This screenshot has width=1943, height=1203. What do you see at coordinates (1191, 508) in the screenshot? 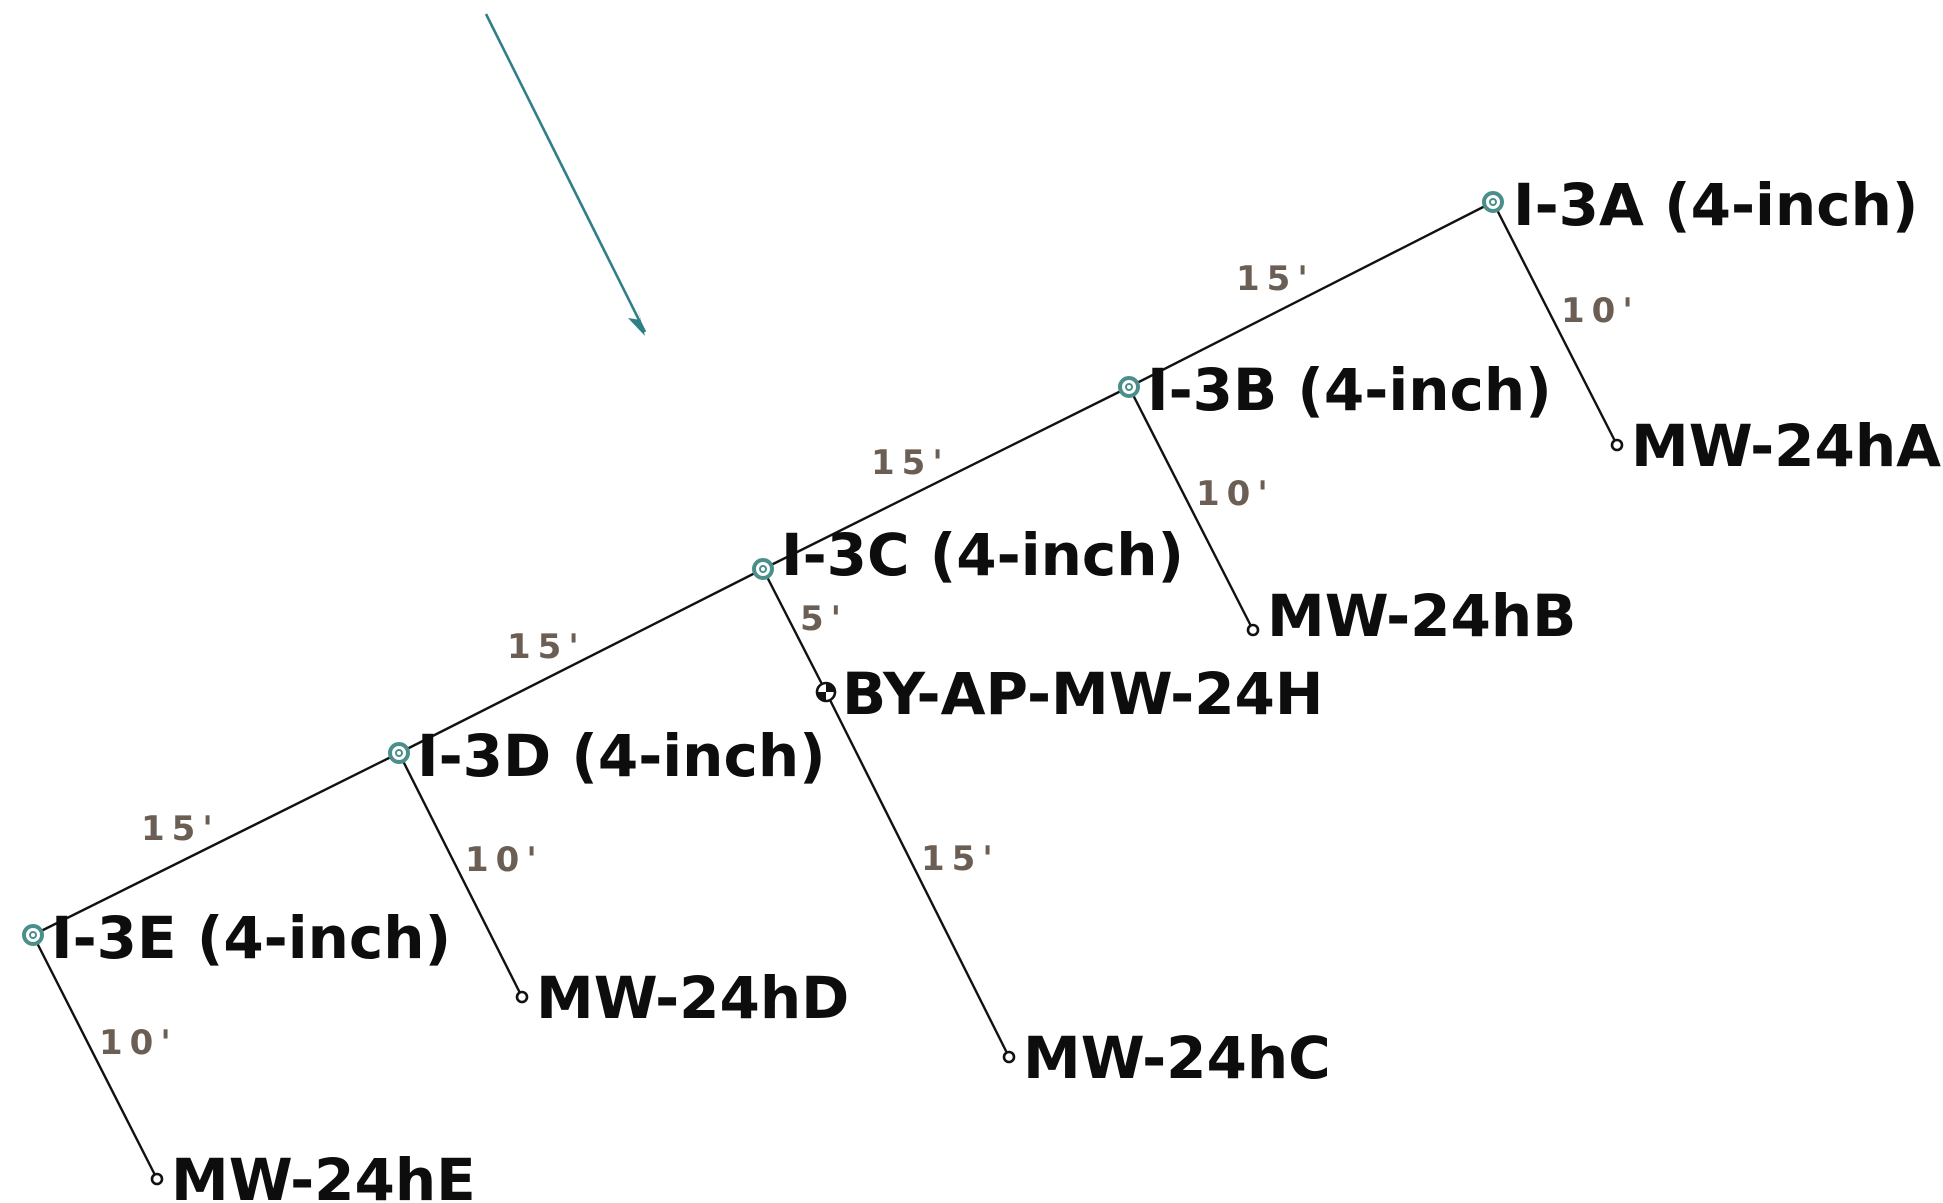
I see `link-i3b-mw24hb` at bounding box center [1191, 508].